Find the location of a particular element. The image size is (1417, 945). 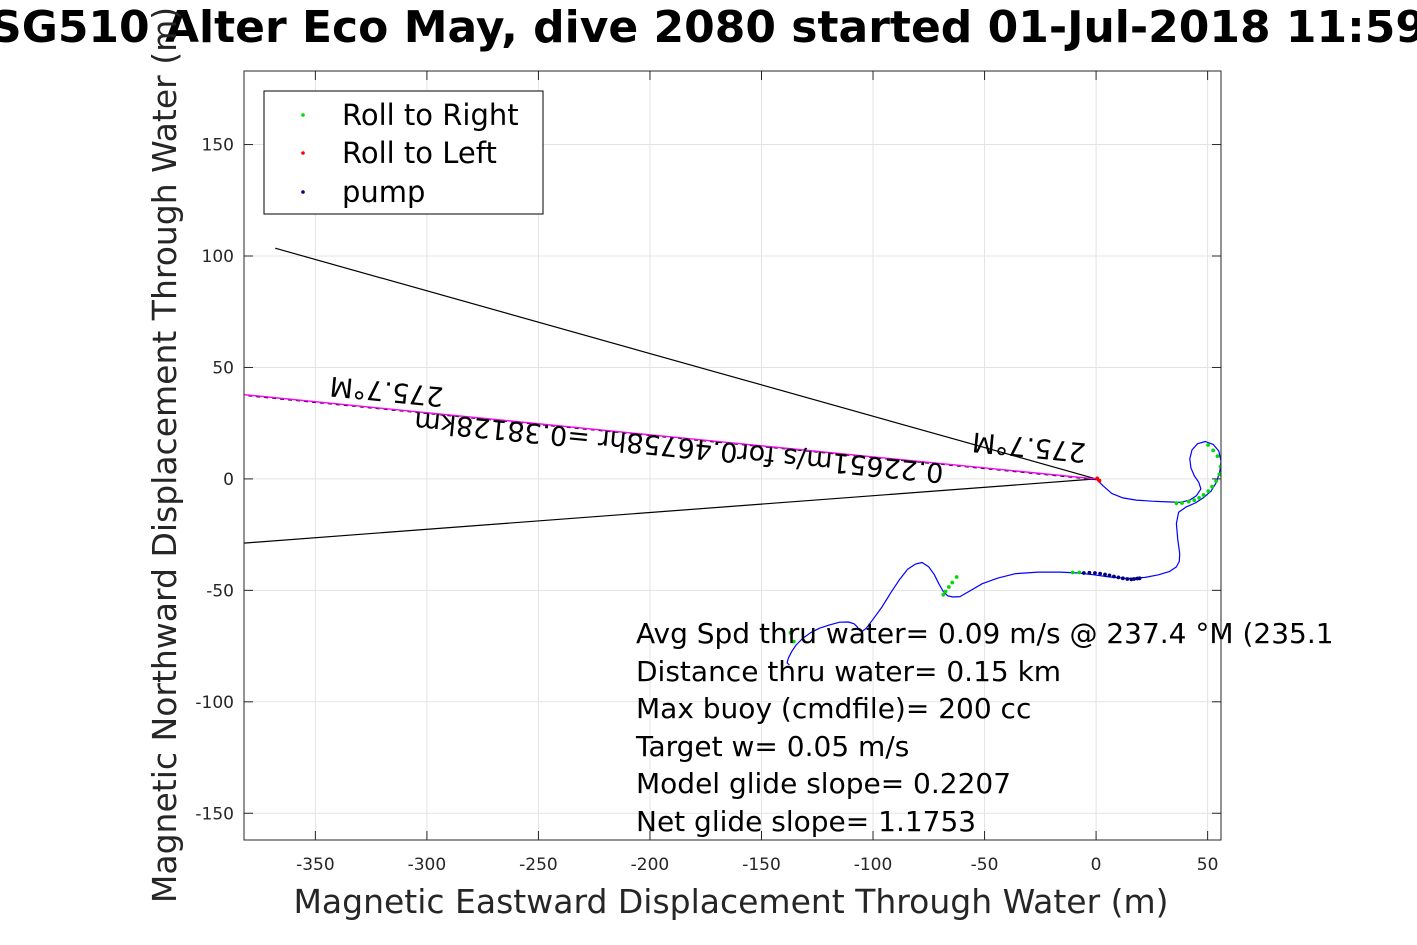

stat-target-w: Target w= 0.05 m/s is located at coordinates (772, 746).